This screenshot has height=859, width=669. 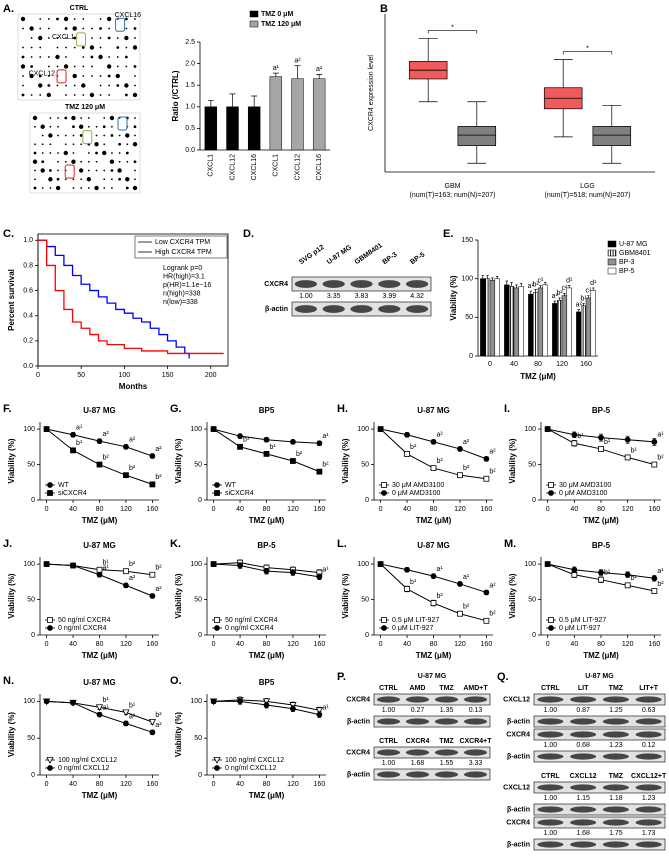 What do you see at coordinates (569, 280) in the screenshot?
I see `annotation: d¹` at bounding box center [569, 280].